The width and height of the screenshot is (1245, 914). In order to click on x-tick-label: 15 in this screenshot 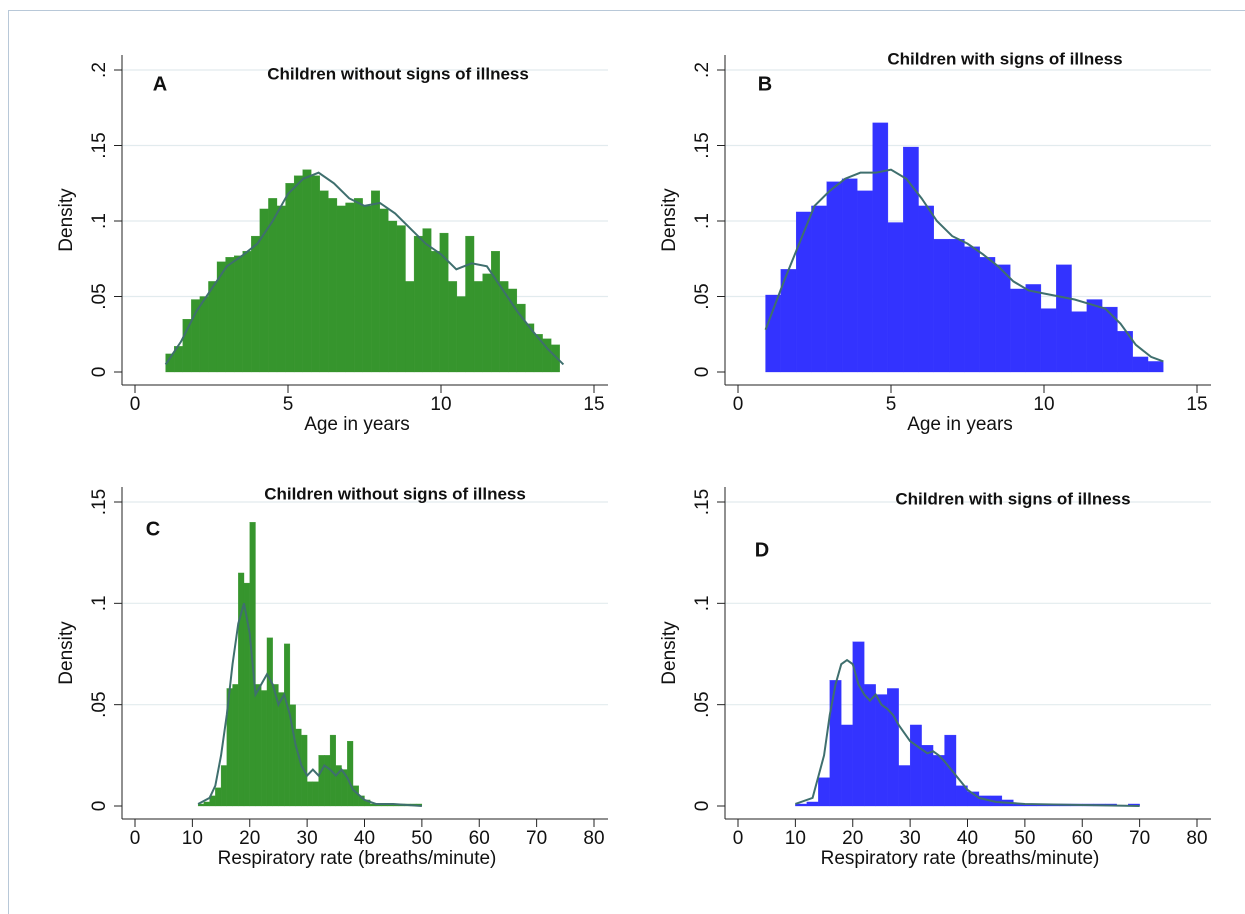, I will do `click(1196, 404)`.